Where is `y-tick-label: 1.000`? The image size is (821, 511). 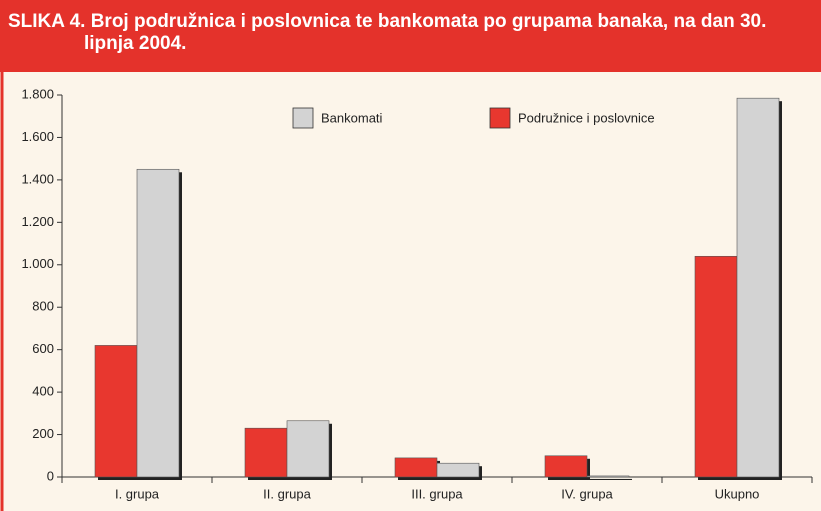 y-tick-label: 1.000 is located at coordinates (37, 263).